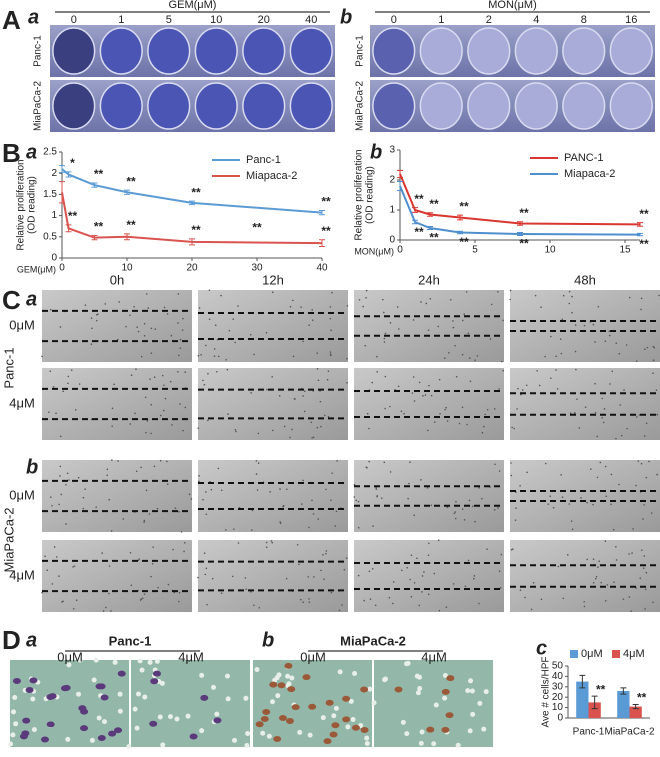 The width and height of the screenshot is (660, 757). I want to click on y-tick-label: 2, so click(54, 173).